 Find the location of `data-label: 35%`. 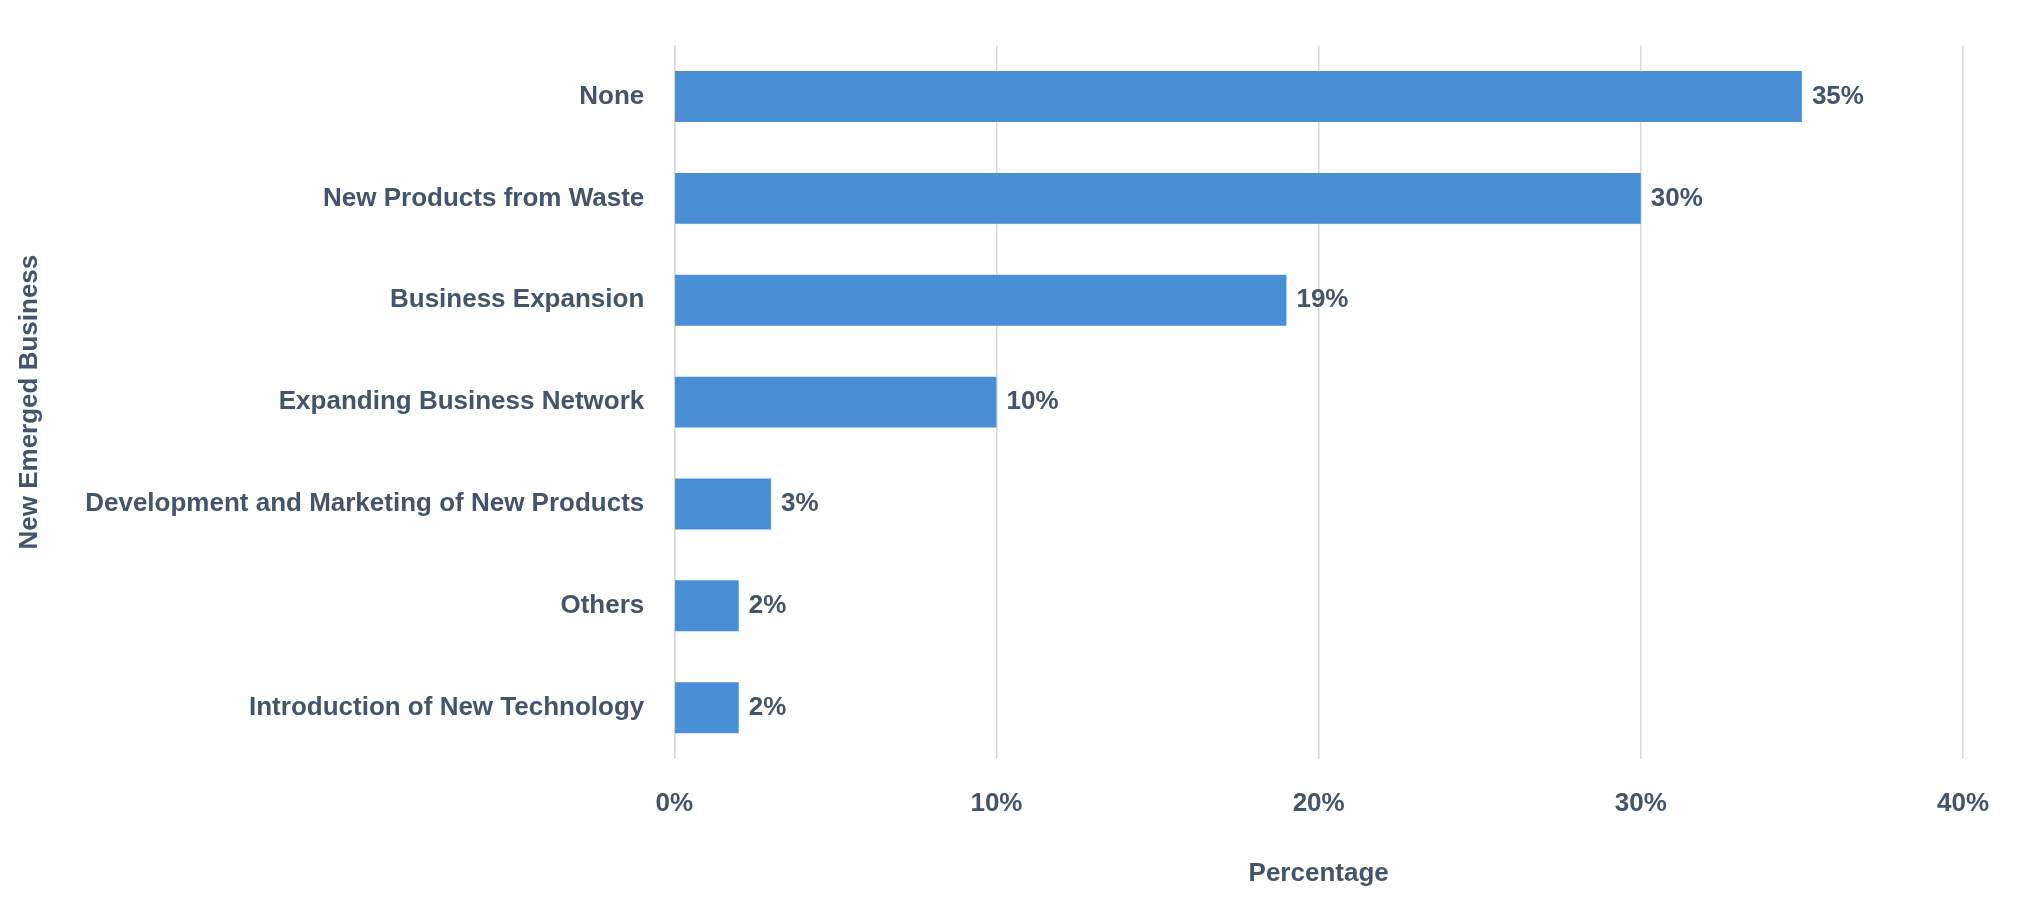

data-label: 35% is located at coordinates (1837, 94).